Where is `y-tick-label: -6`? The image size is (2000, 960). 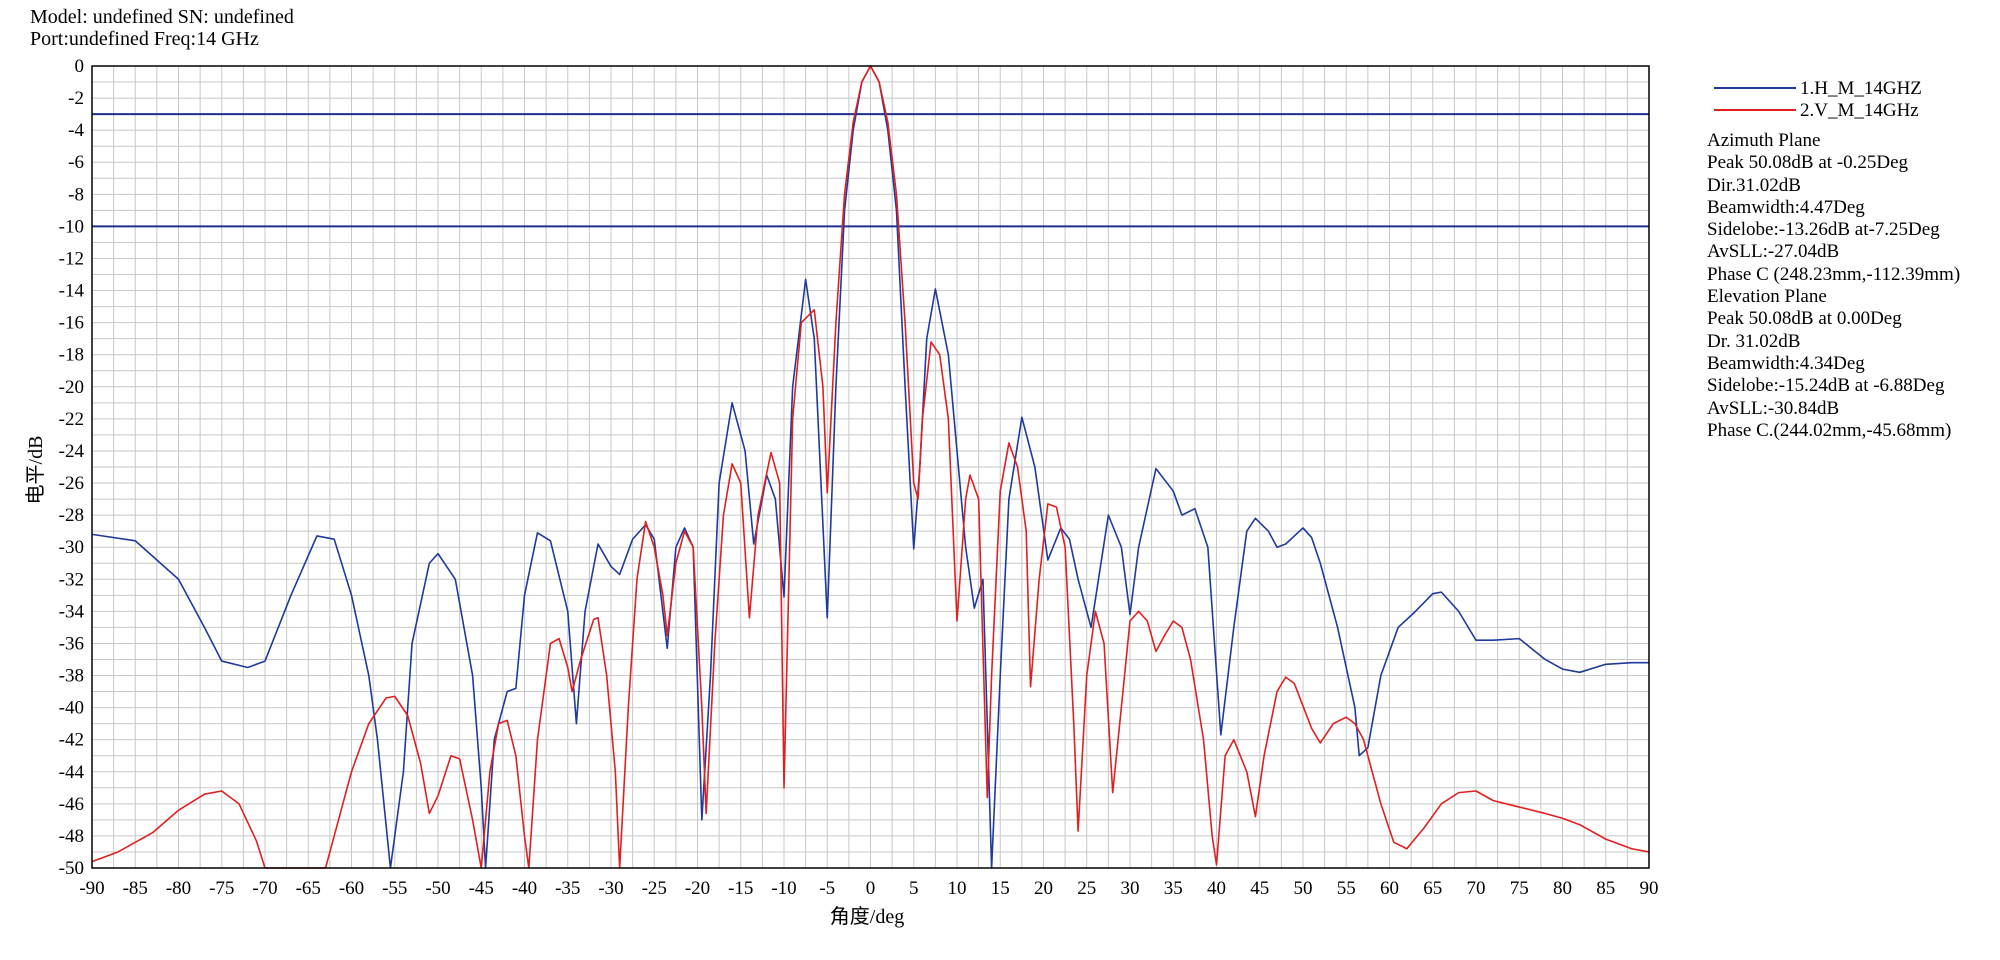 y-tick-label: -6 is located at coordinates (76, 162).